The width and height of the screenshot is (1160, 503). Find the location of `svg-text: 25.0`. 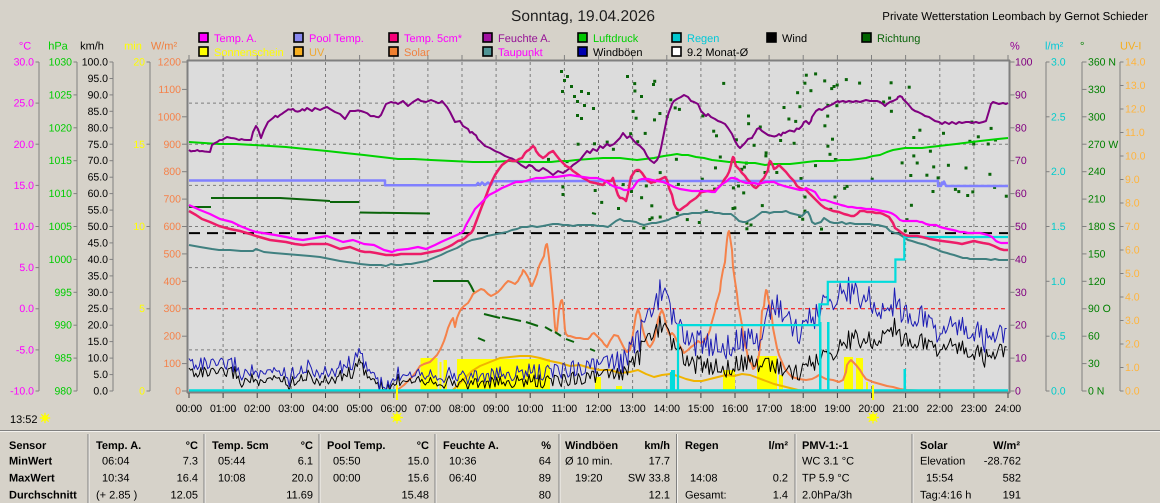

svg-text: 25.0 is located at coordinates (98, 309).